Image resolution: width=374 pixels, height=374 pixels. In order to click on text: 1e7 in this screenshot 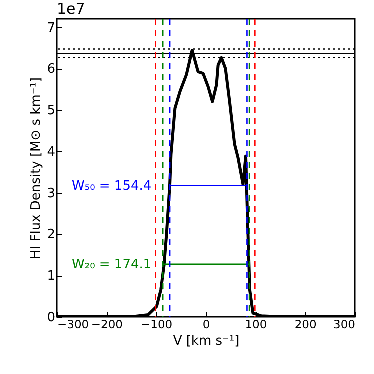, I will do `click(71, 9)`.